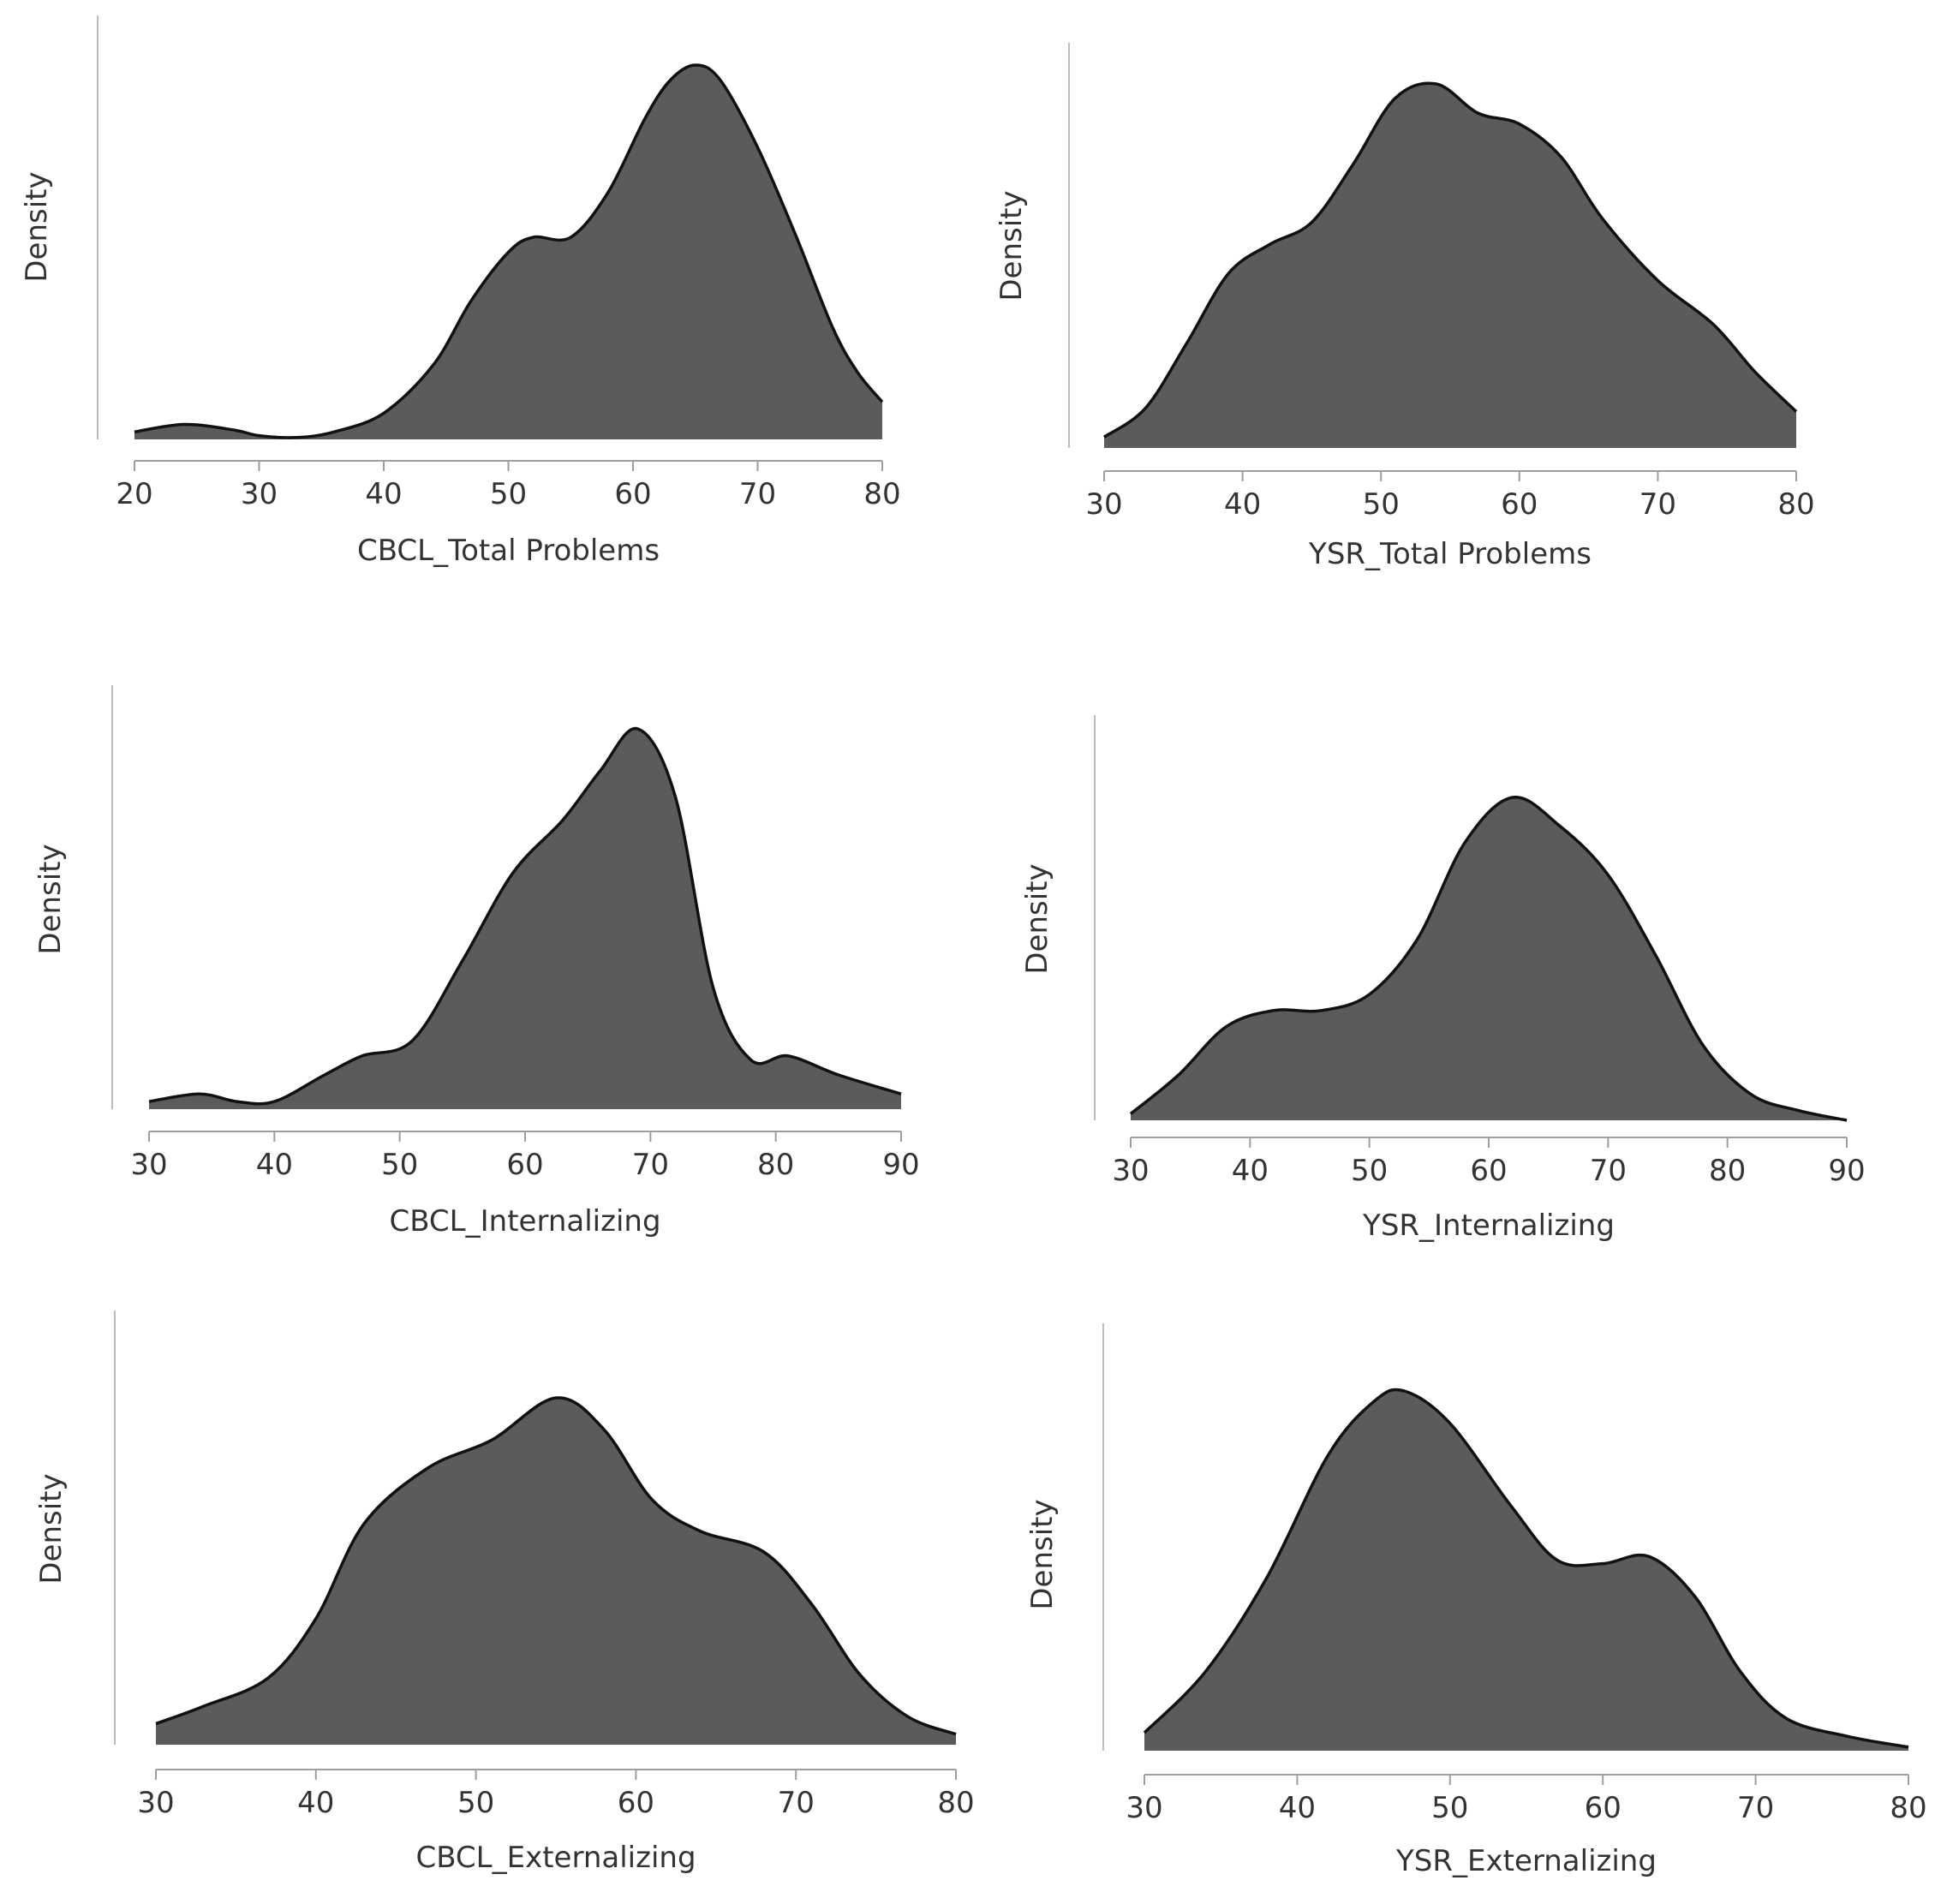 The image size is (1941, 1904). Describe the element at coordinates (1526, 1861) in the screenshot. I see `x-axis-title: YSR_Externalizing` at that location.